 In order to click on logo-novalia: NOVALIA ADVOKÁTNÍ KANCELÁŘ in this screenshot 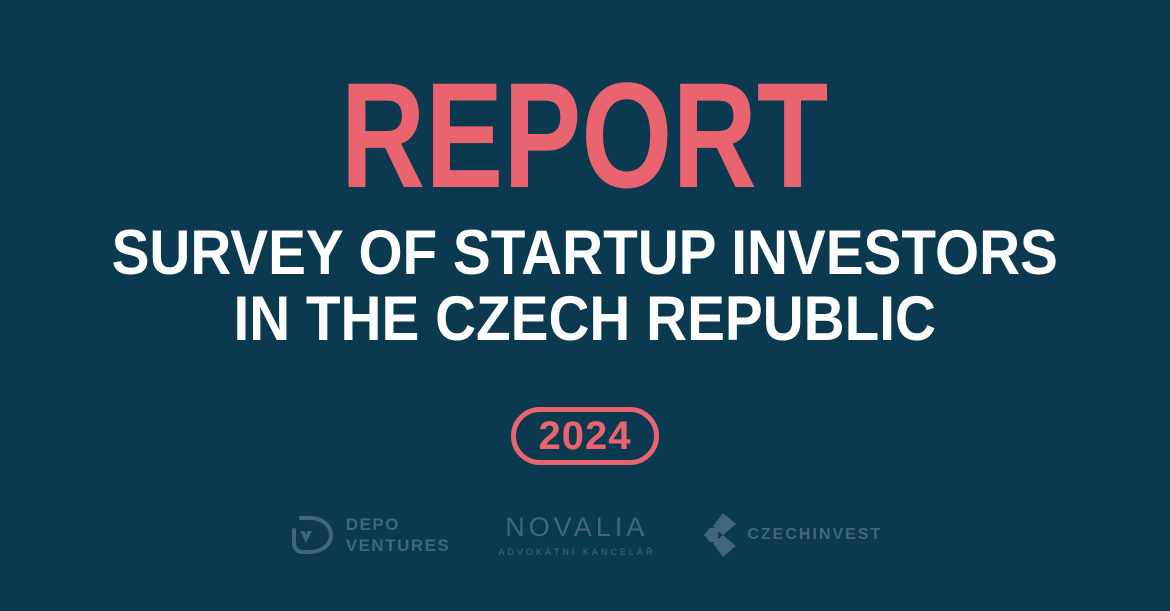, I will do `click(577, 534)`.